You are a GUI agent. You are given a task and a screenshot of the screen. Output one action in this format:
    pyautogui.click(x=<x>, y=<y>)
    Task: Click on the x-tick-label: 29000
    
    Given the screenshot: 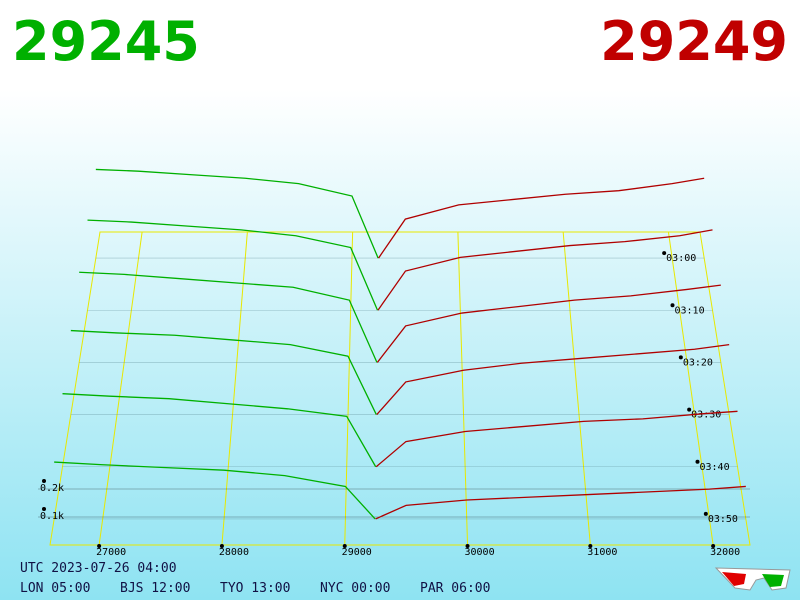 What is the action you would take?
    pyautogui.click(x=357, y=552)
    